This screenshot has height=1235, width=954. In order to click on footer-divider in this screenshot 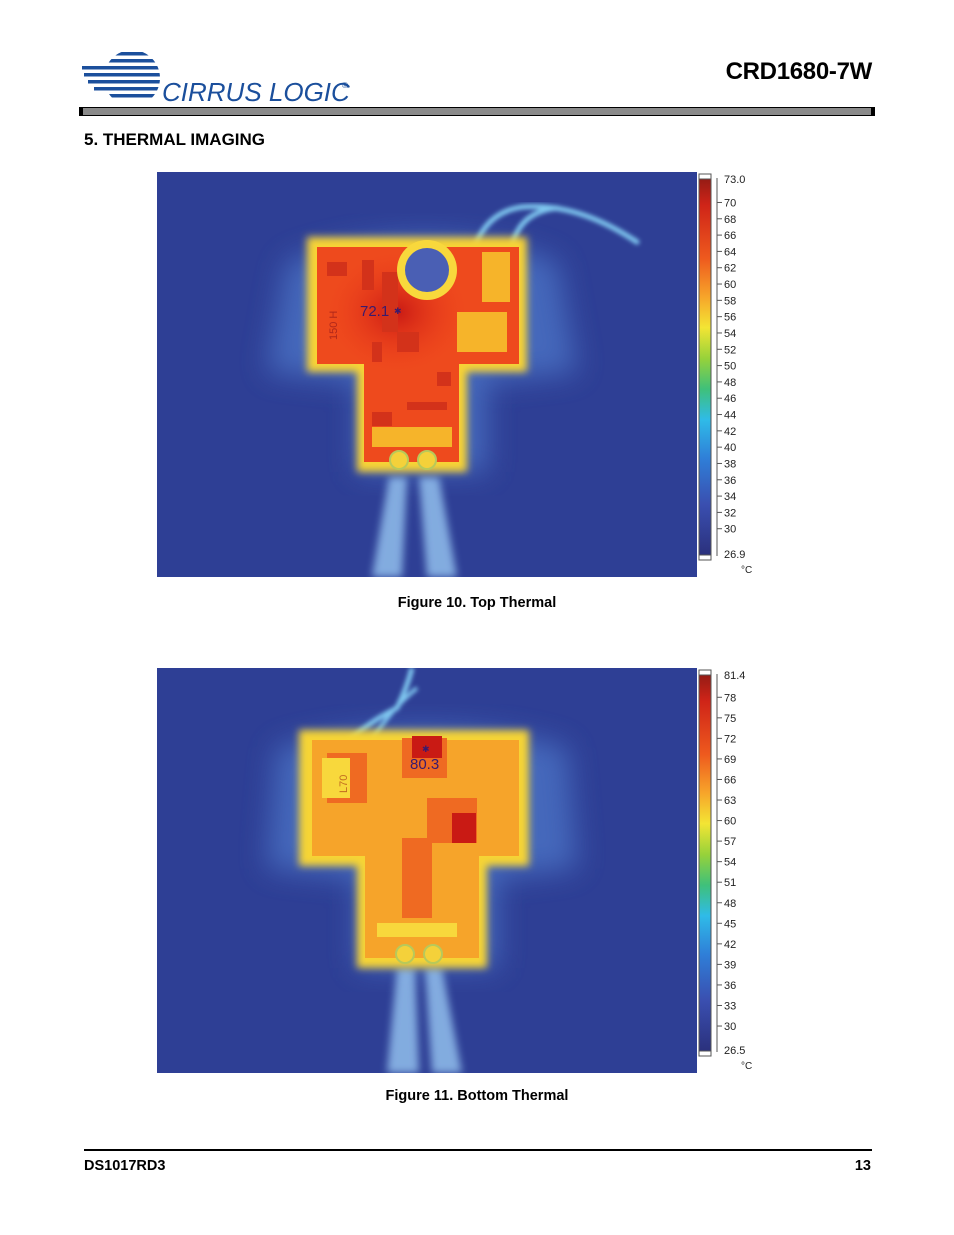, I will do `click(478, 1150)`.